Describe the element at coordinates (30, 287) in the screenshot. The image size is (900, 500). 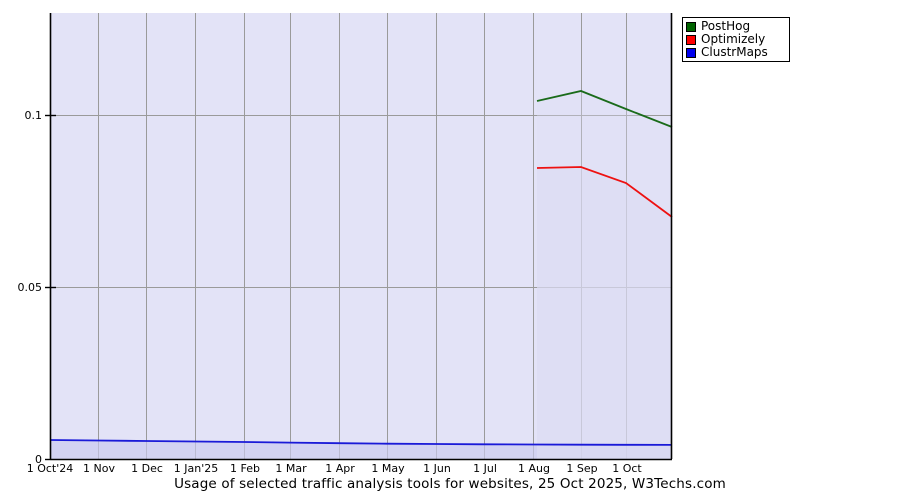
I see `y-tick-label-005: 0.05` at that location.